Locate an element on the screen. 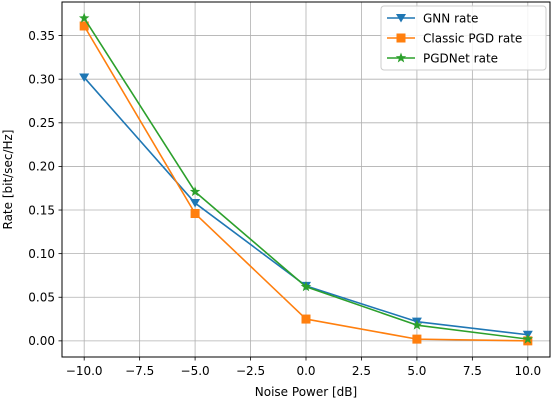 The image size is (551, 400). y-tick-label: 0.10 is located at coordinates (41, 254).